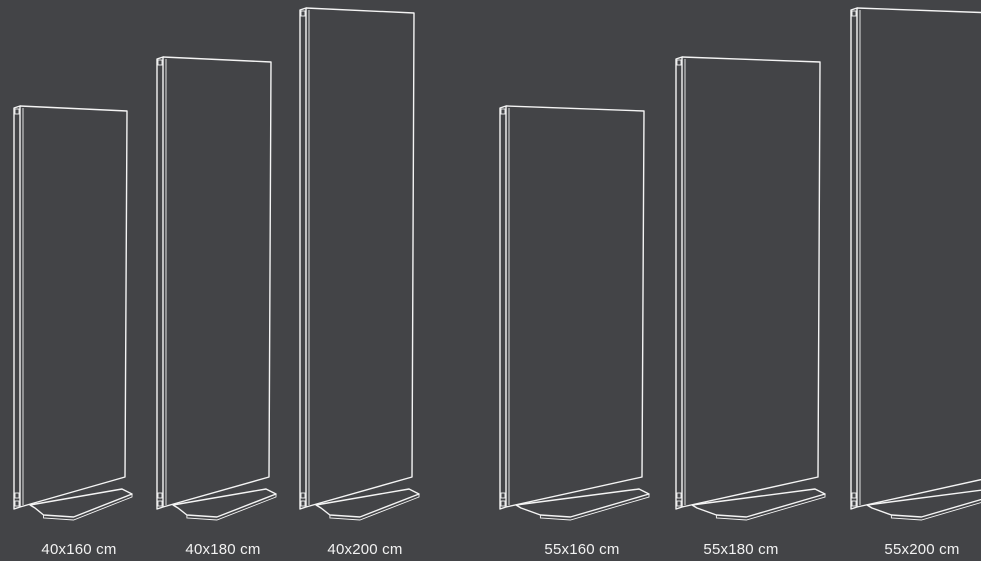  What do you see at coordinates (750, 288) in the screenshot?
I see `display-panel-55x180` at bounding box center [750, 288].